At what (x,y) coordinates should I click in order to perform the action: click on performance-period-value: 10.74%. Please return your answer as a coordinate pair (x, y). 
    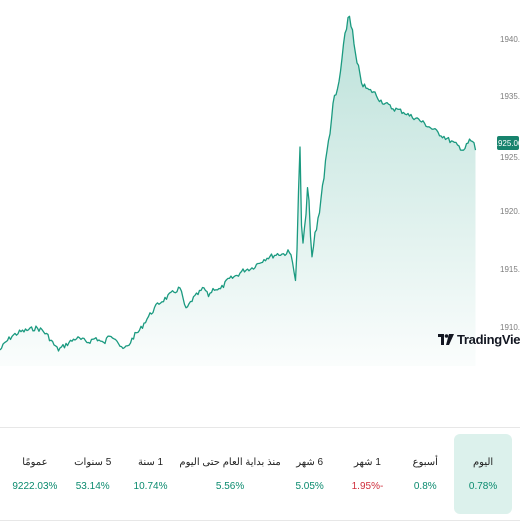
    Looking at the image, I should click on (150, 486).